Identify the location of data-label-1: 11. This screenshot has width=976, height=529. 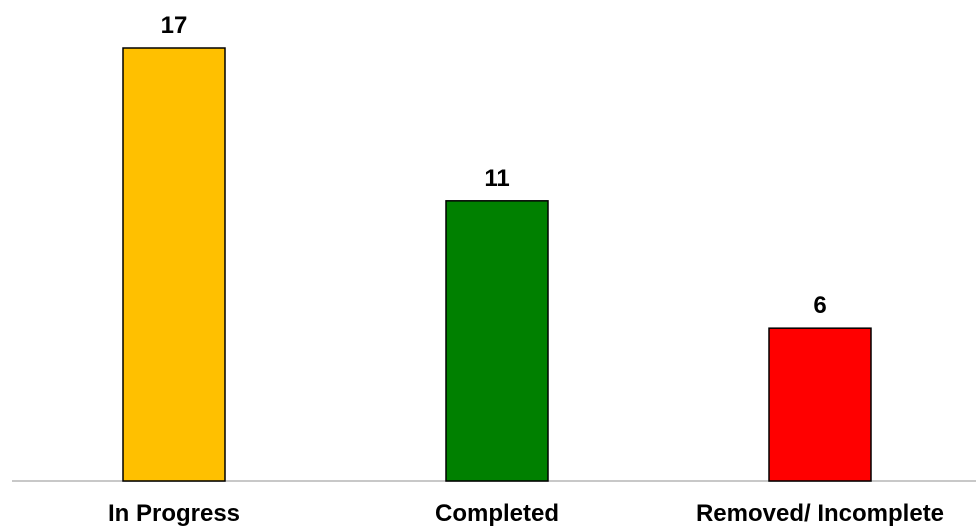
(496, 178).